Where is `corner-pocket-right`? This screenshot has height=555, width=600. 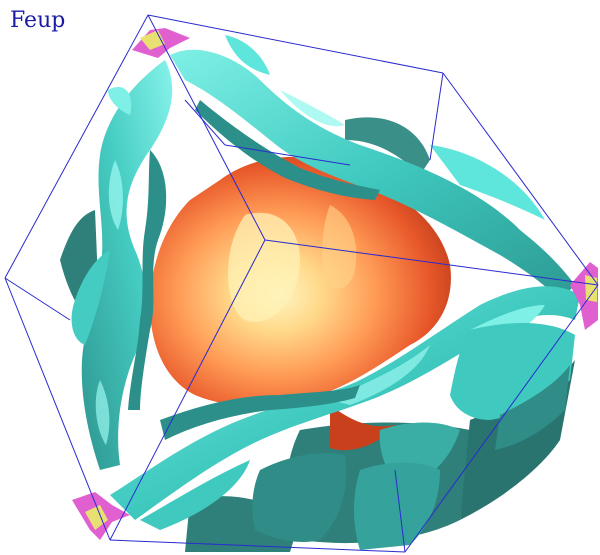
corner-pocket-right is located at coordinates (584, 296).